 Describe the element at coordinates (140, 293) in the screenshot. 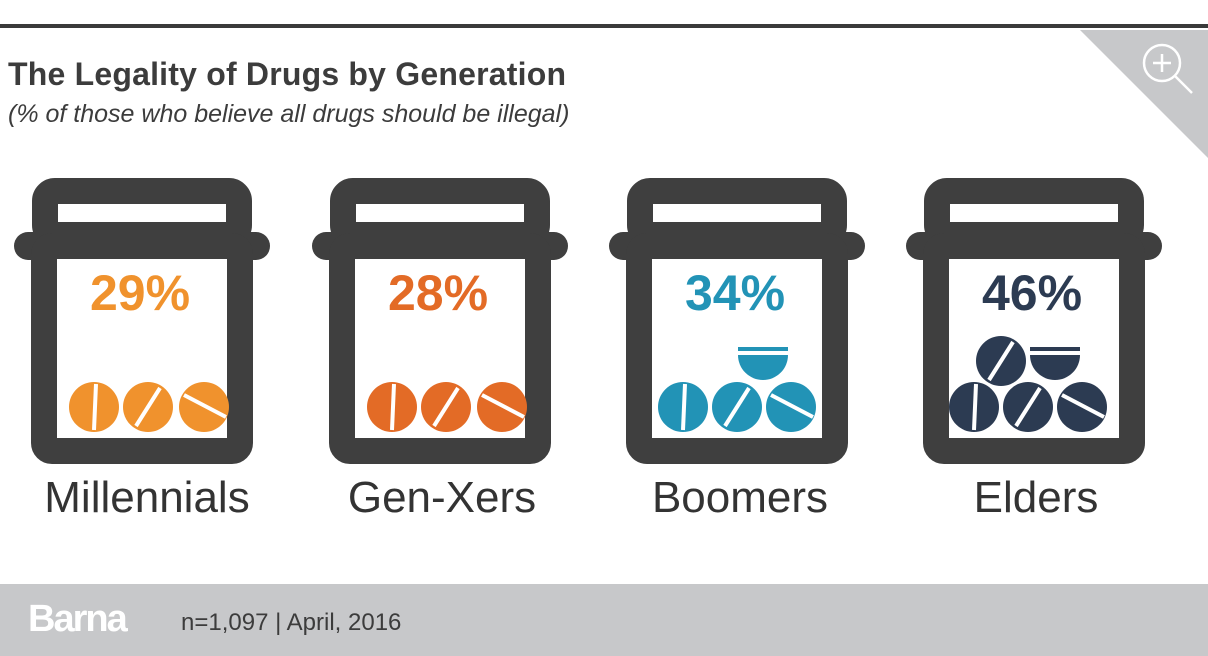

I see `data-label: 29%` at that location.